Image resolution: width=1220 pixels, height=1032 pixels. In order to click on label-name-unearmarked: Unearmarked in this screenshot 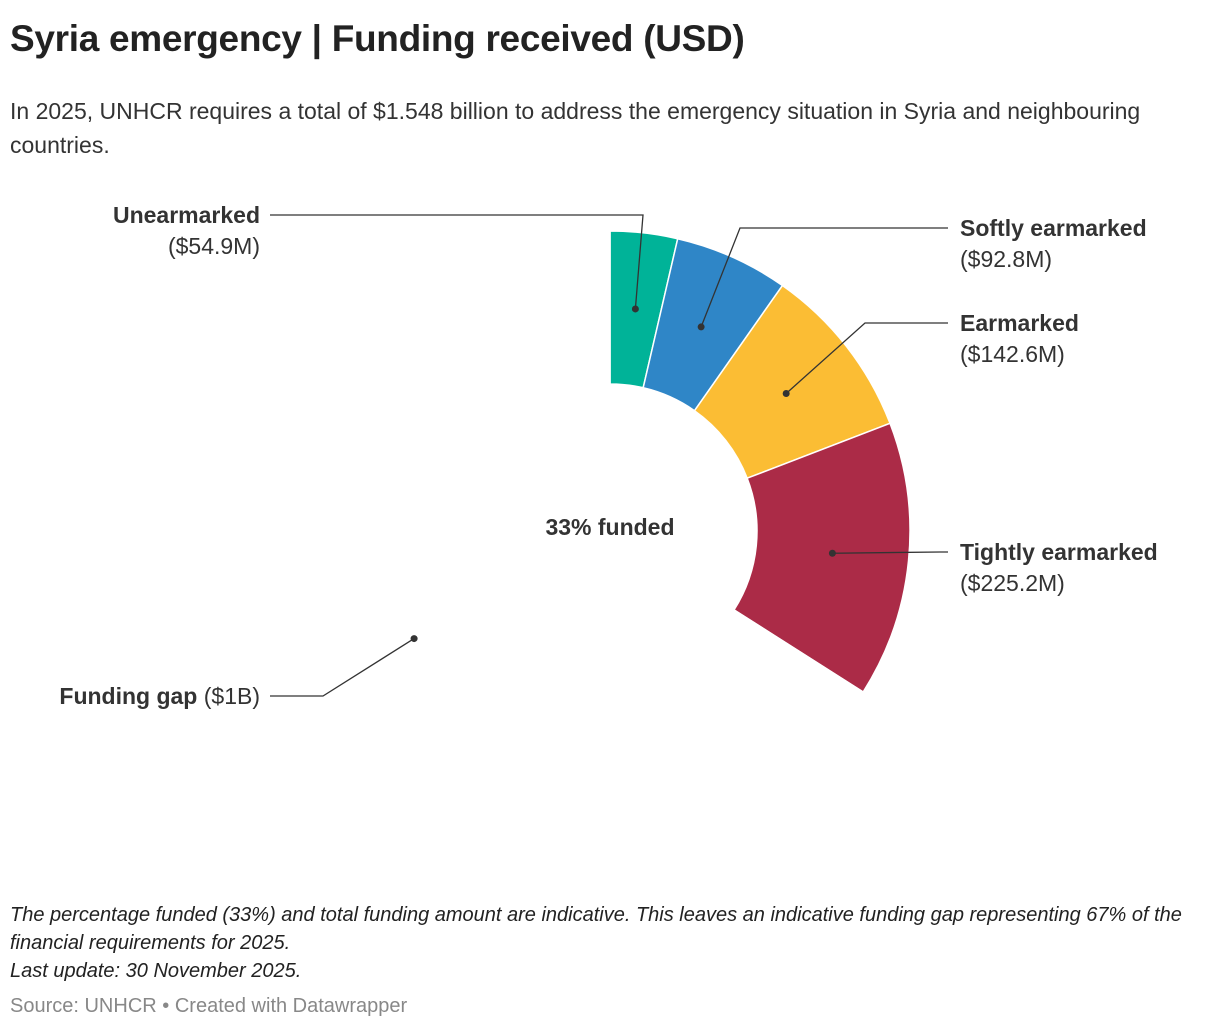, I will do `click(186, 215)`.